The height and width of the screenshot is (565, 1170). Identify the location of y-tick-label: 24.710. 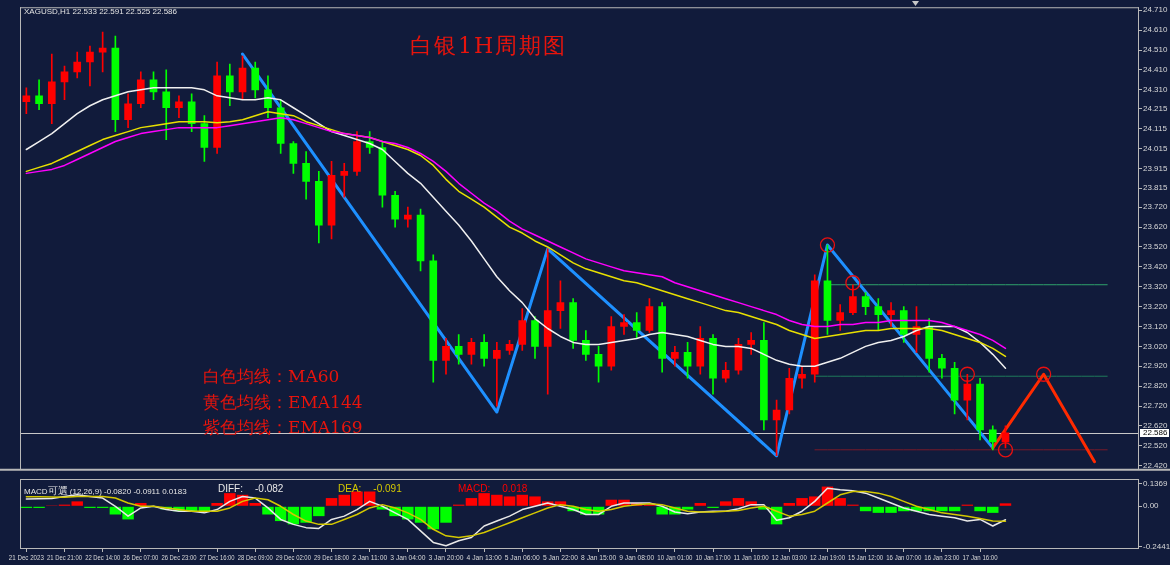
(1156, 10).